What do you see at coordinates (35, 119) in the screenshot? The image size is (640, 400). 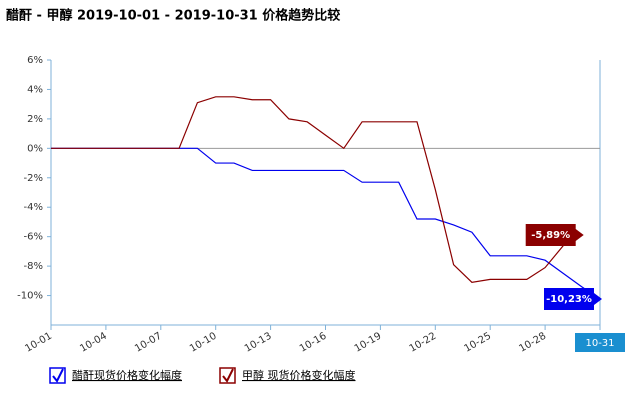 I see `y-tick-label: 2%` at bounding box center [35, 119].